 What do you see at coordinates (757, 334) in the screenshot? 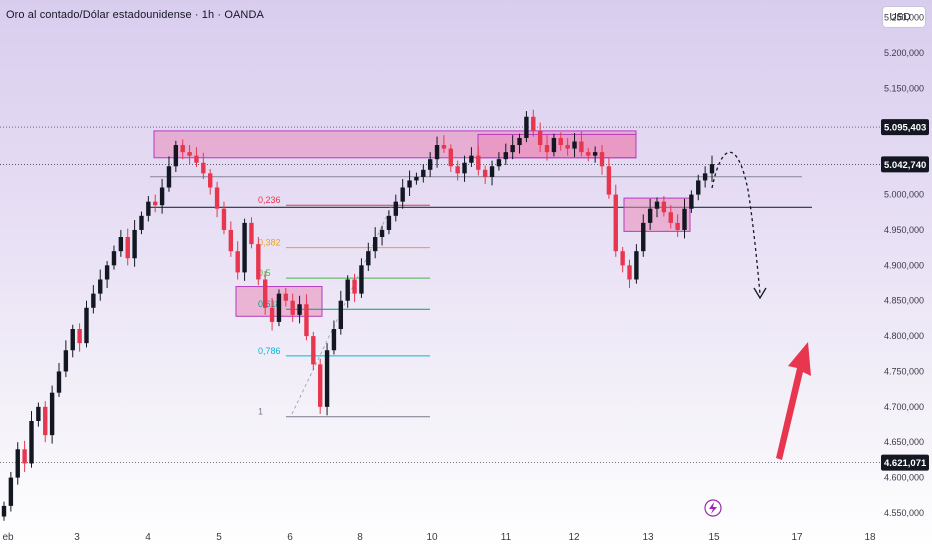
I see `annotations` at bounding box center [757, 334].